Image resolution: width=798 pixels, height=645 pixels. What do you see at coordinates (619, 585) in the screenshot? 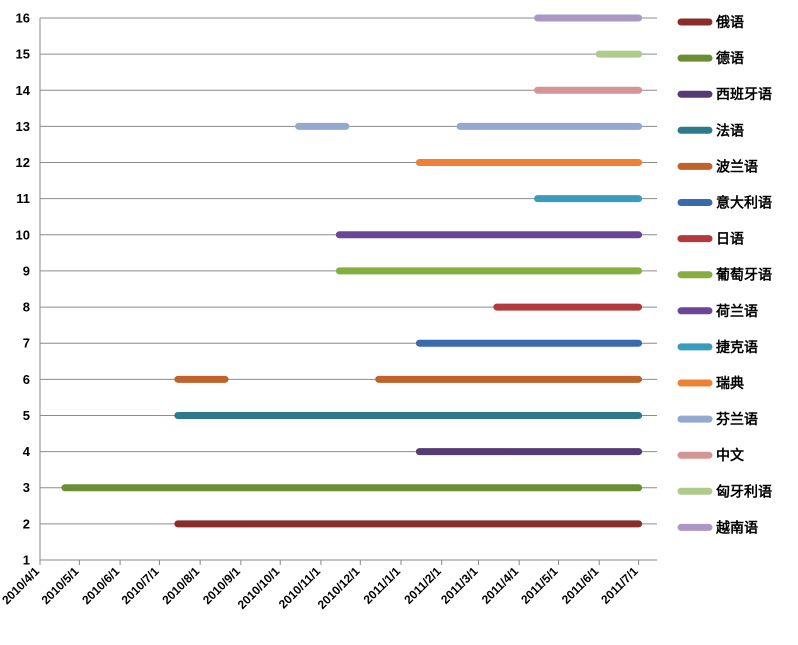
I see `x-tick-label: 2011/7/1` at bounding box center [619, 585].